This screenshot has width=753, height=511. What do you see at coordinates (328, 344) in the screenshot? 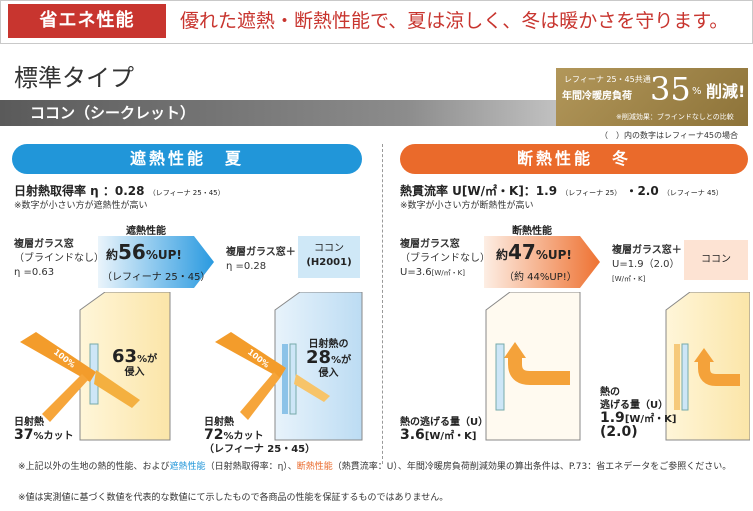
I see `summer2-intro: 日射熱の` at bounding box center [328, 344].